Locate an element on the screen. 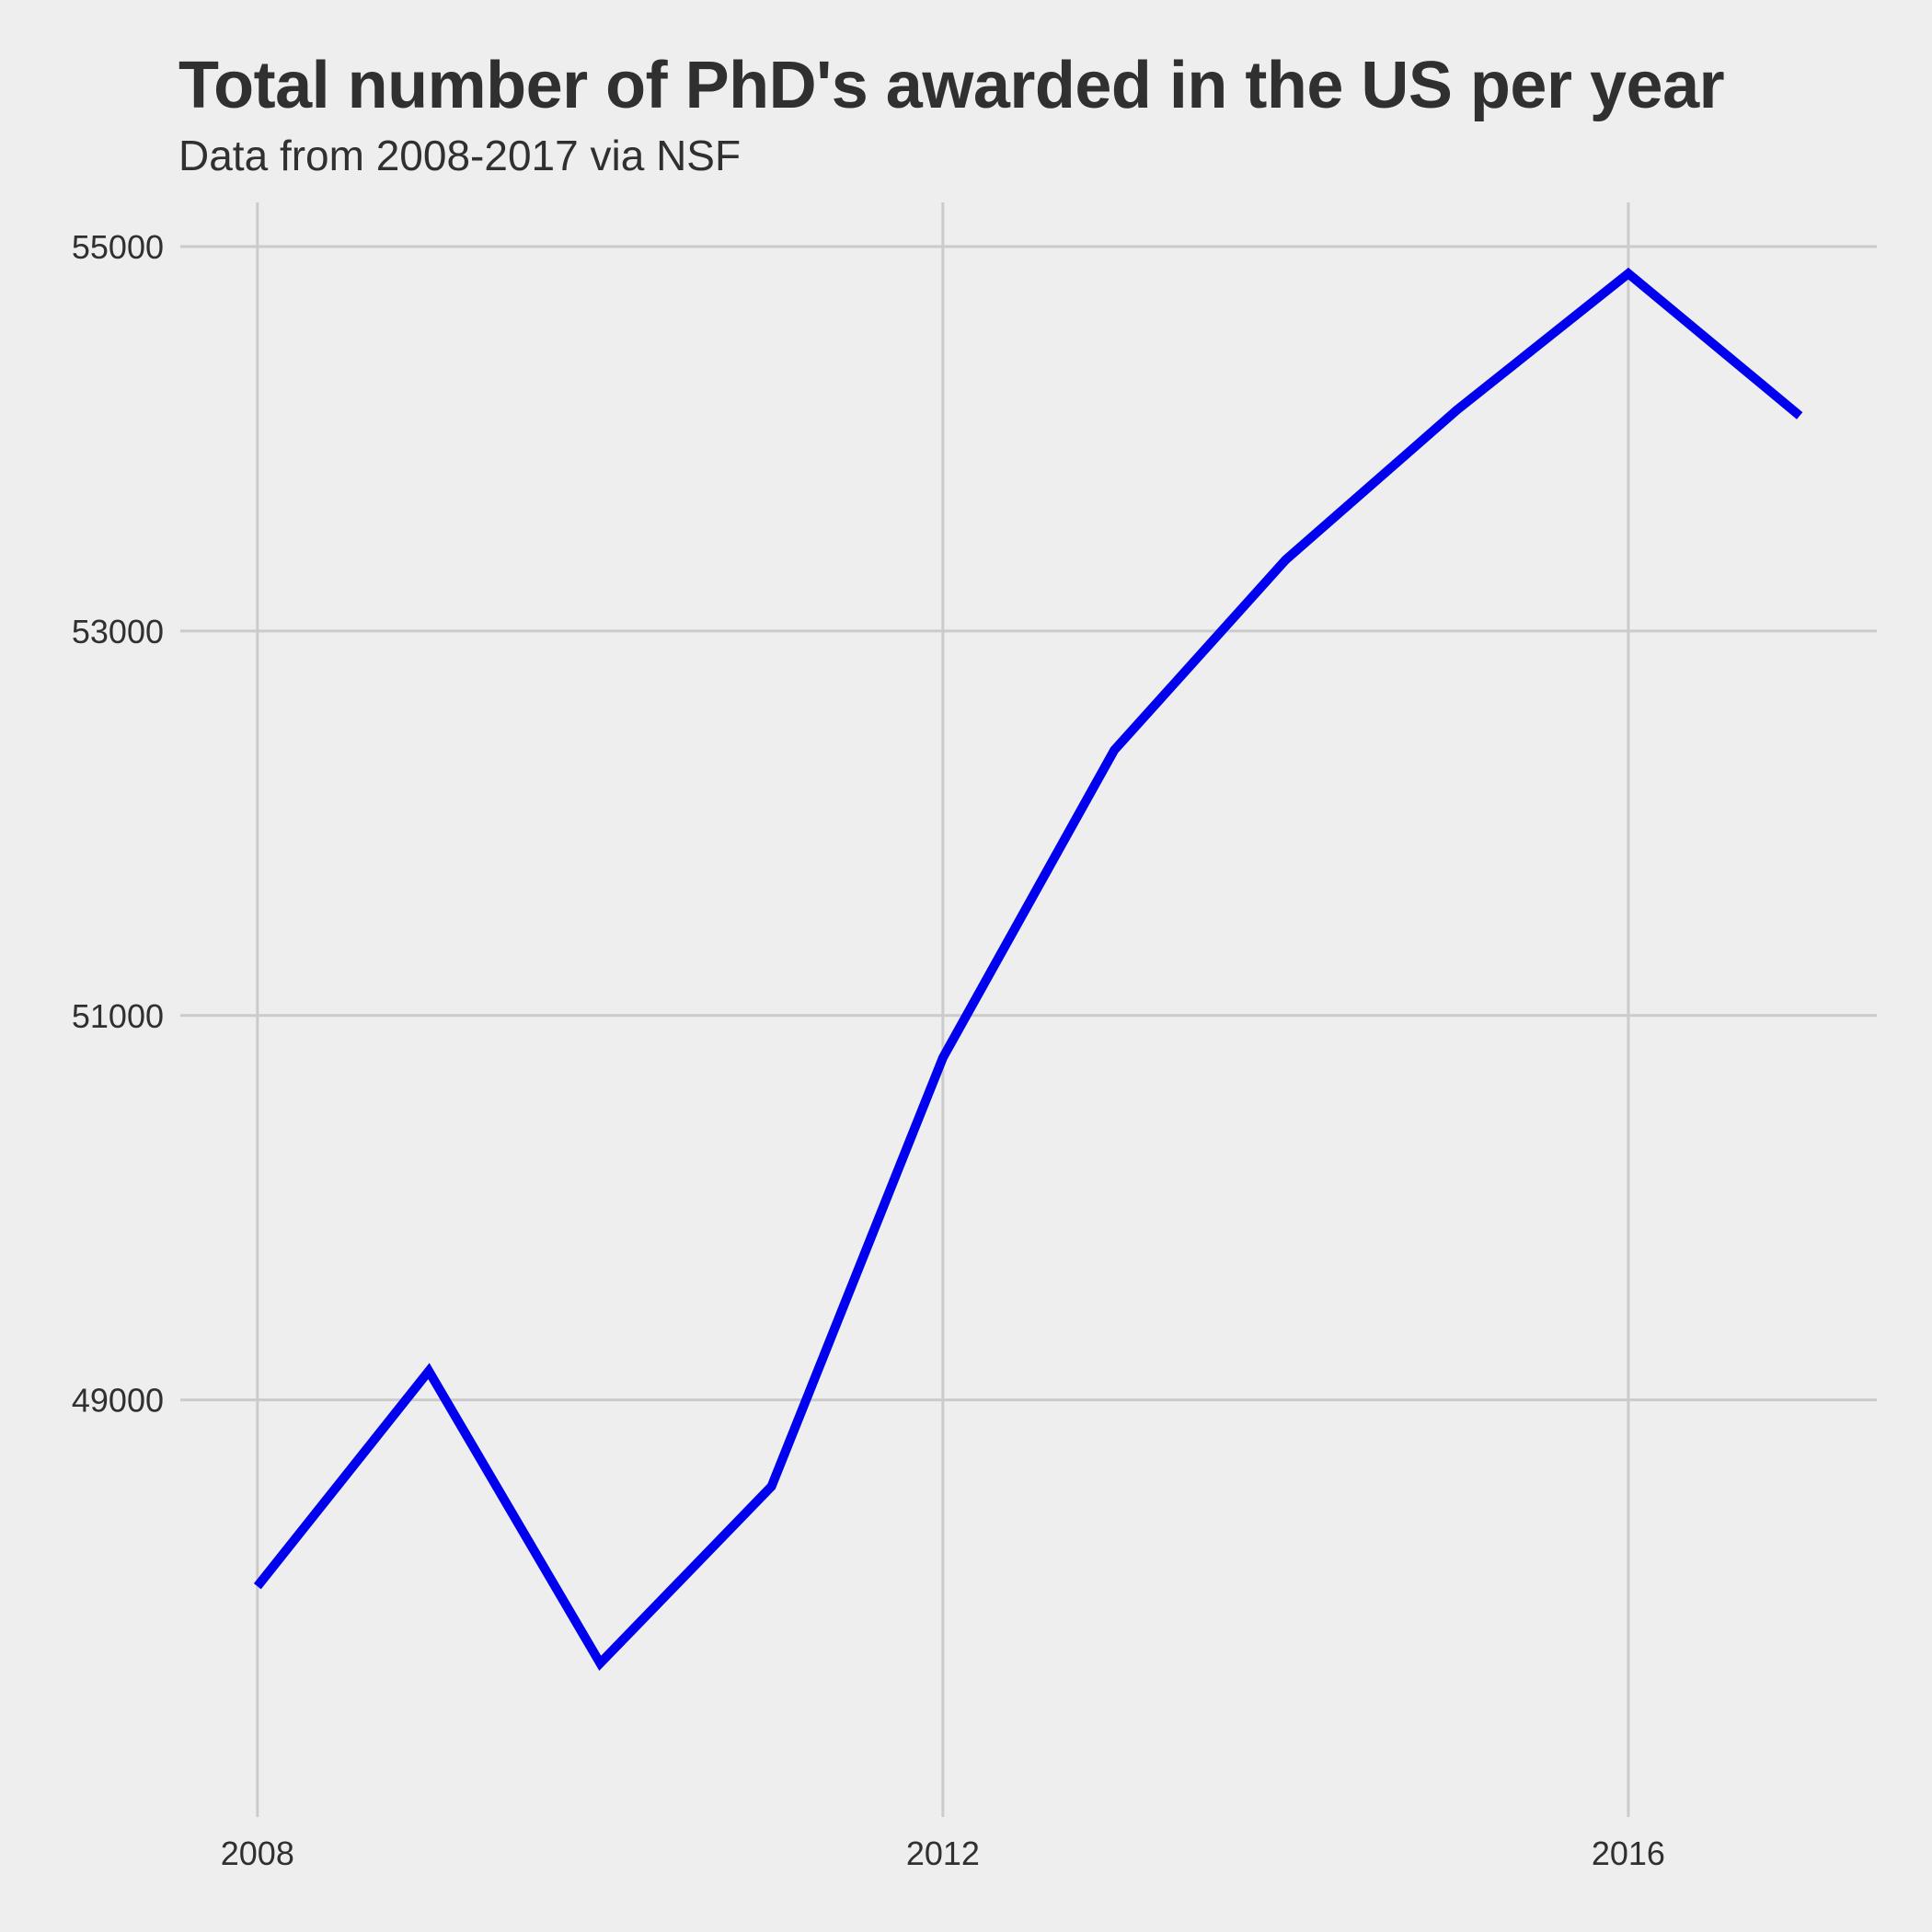  y-tick-label-49000: 49000 is located at coordinates (118, 1401).